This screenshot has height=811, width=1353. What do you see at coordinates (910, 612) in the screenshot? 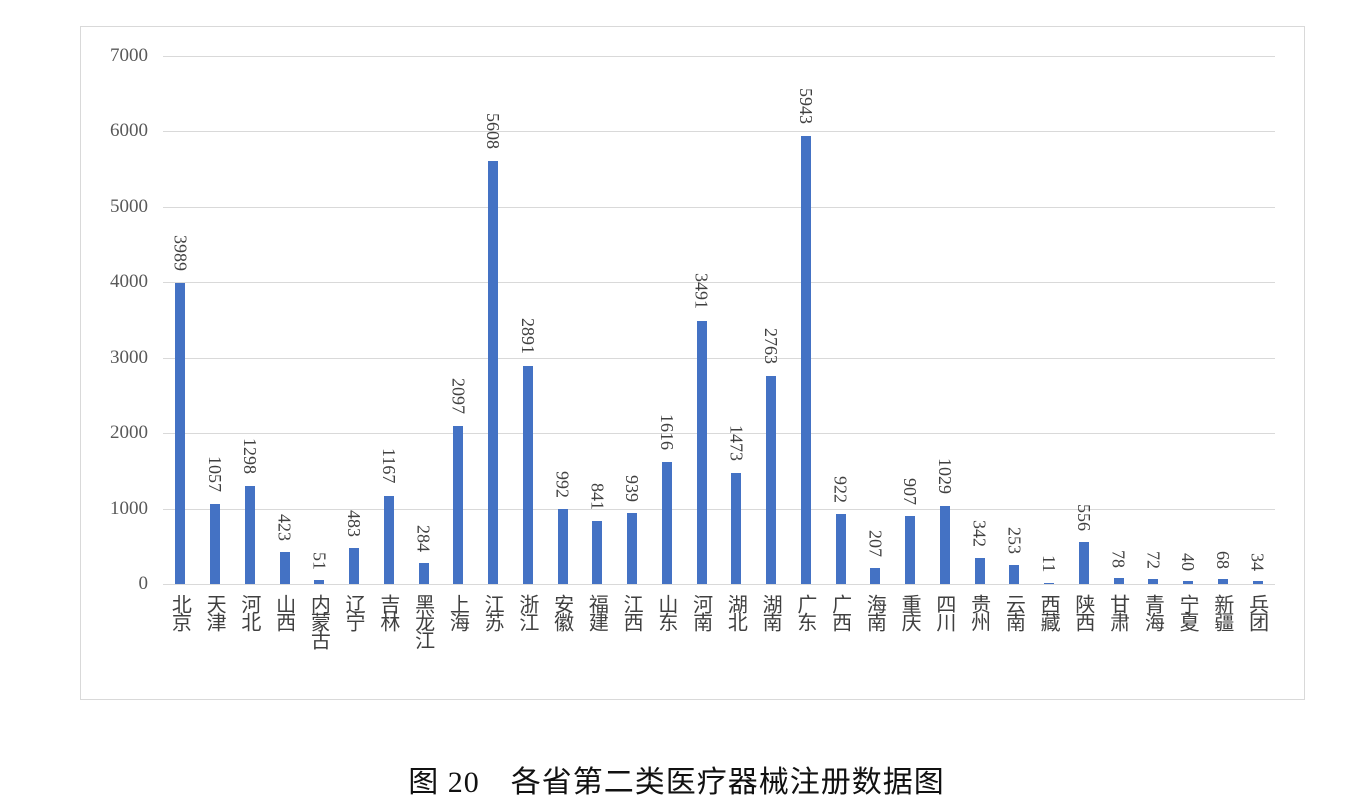
I see `x-tick-label: 重庆` at bounding box center [910, 612].